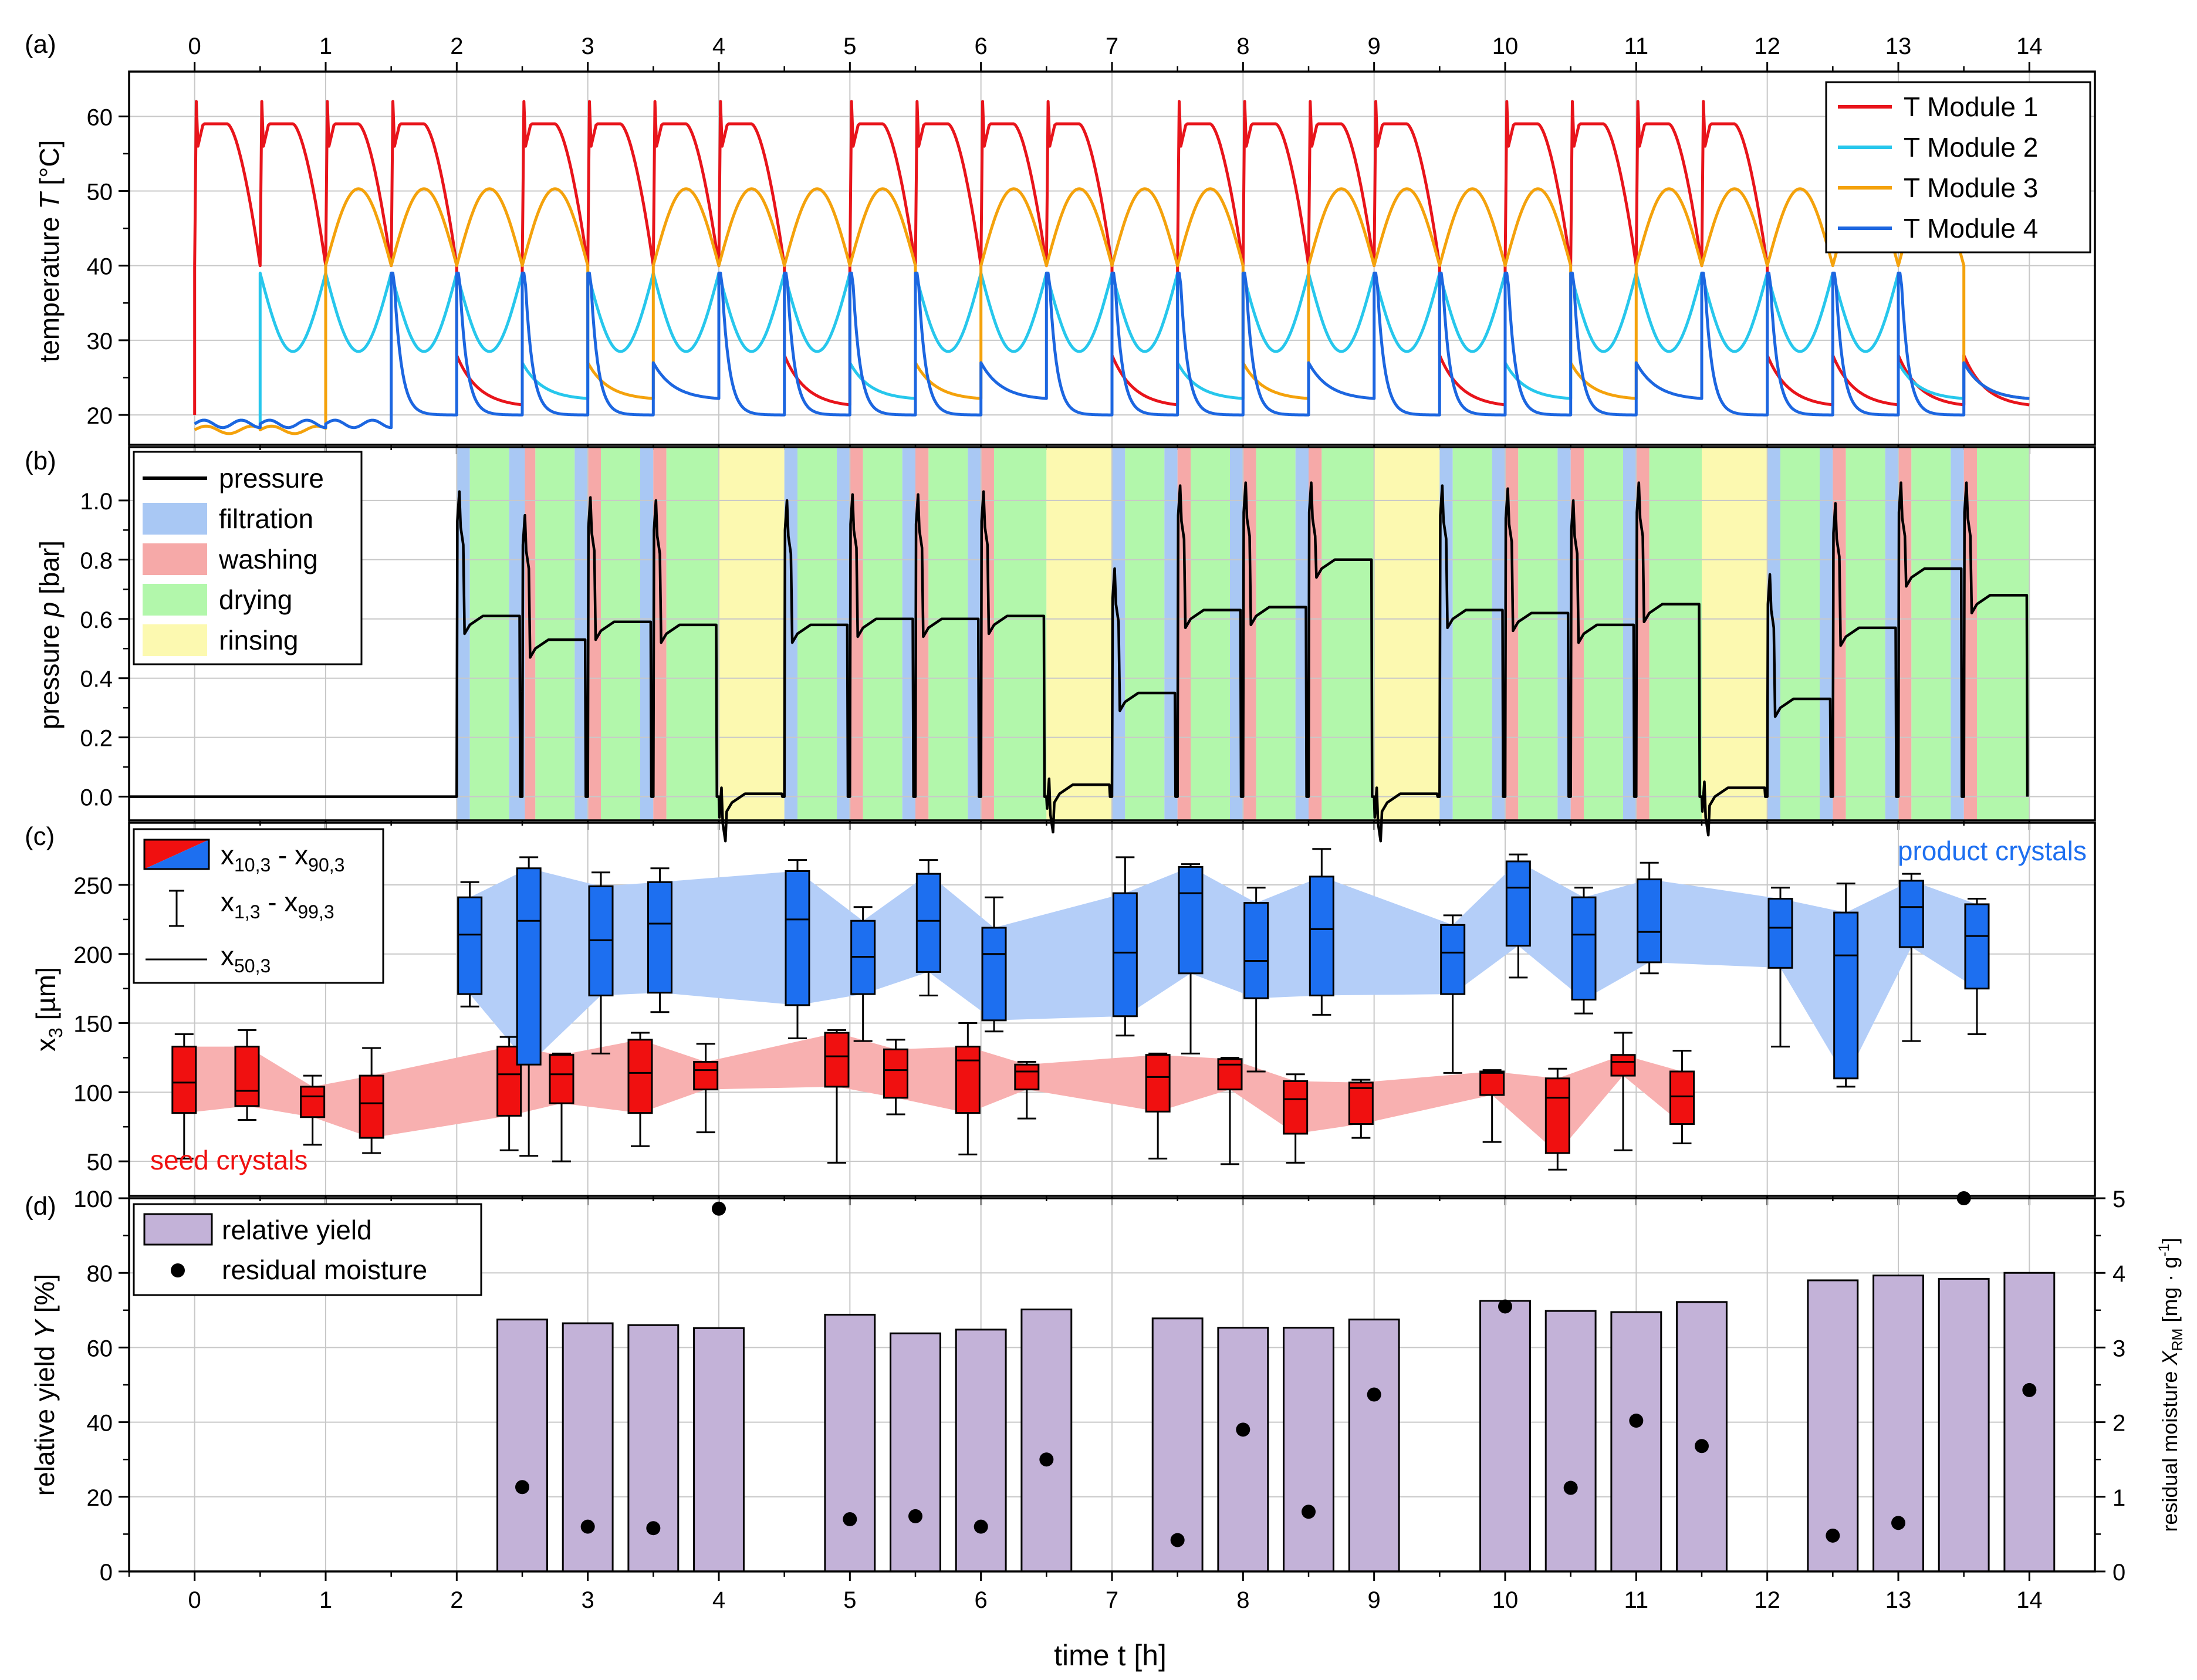 Image resolution: width=2197 pixels, height=1680 pixels. I want to click on product-band, so click(1223, 970).